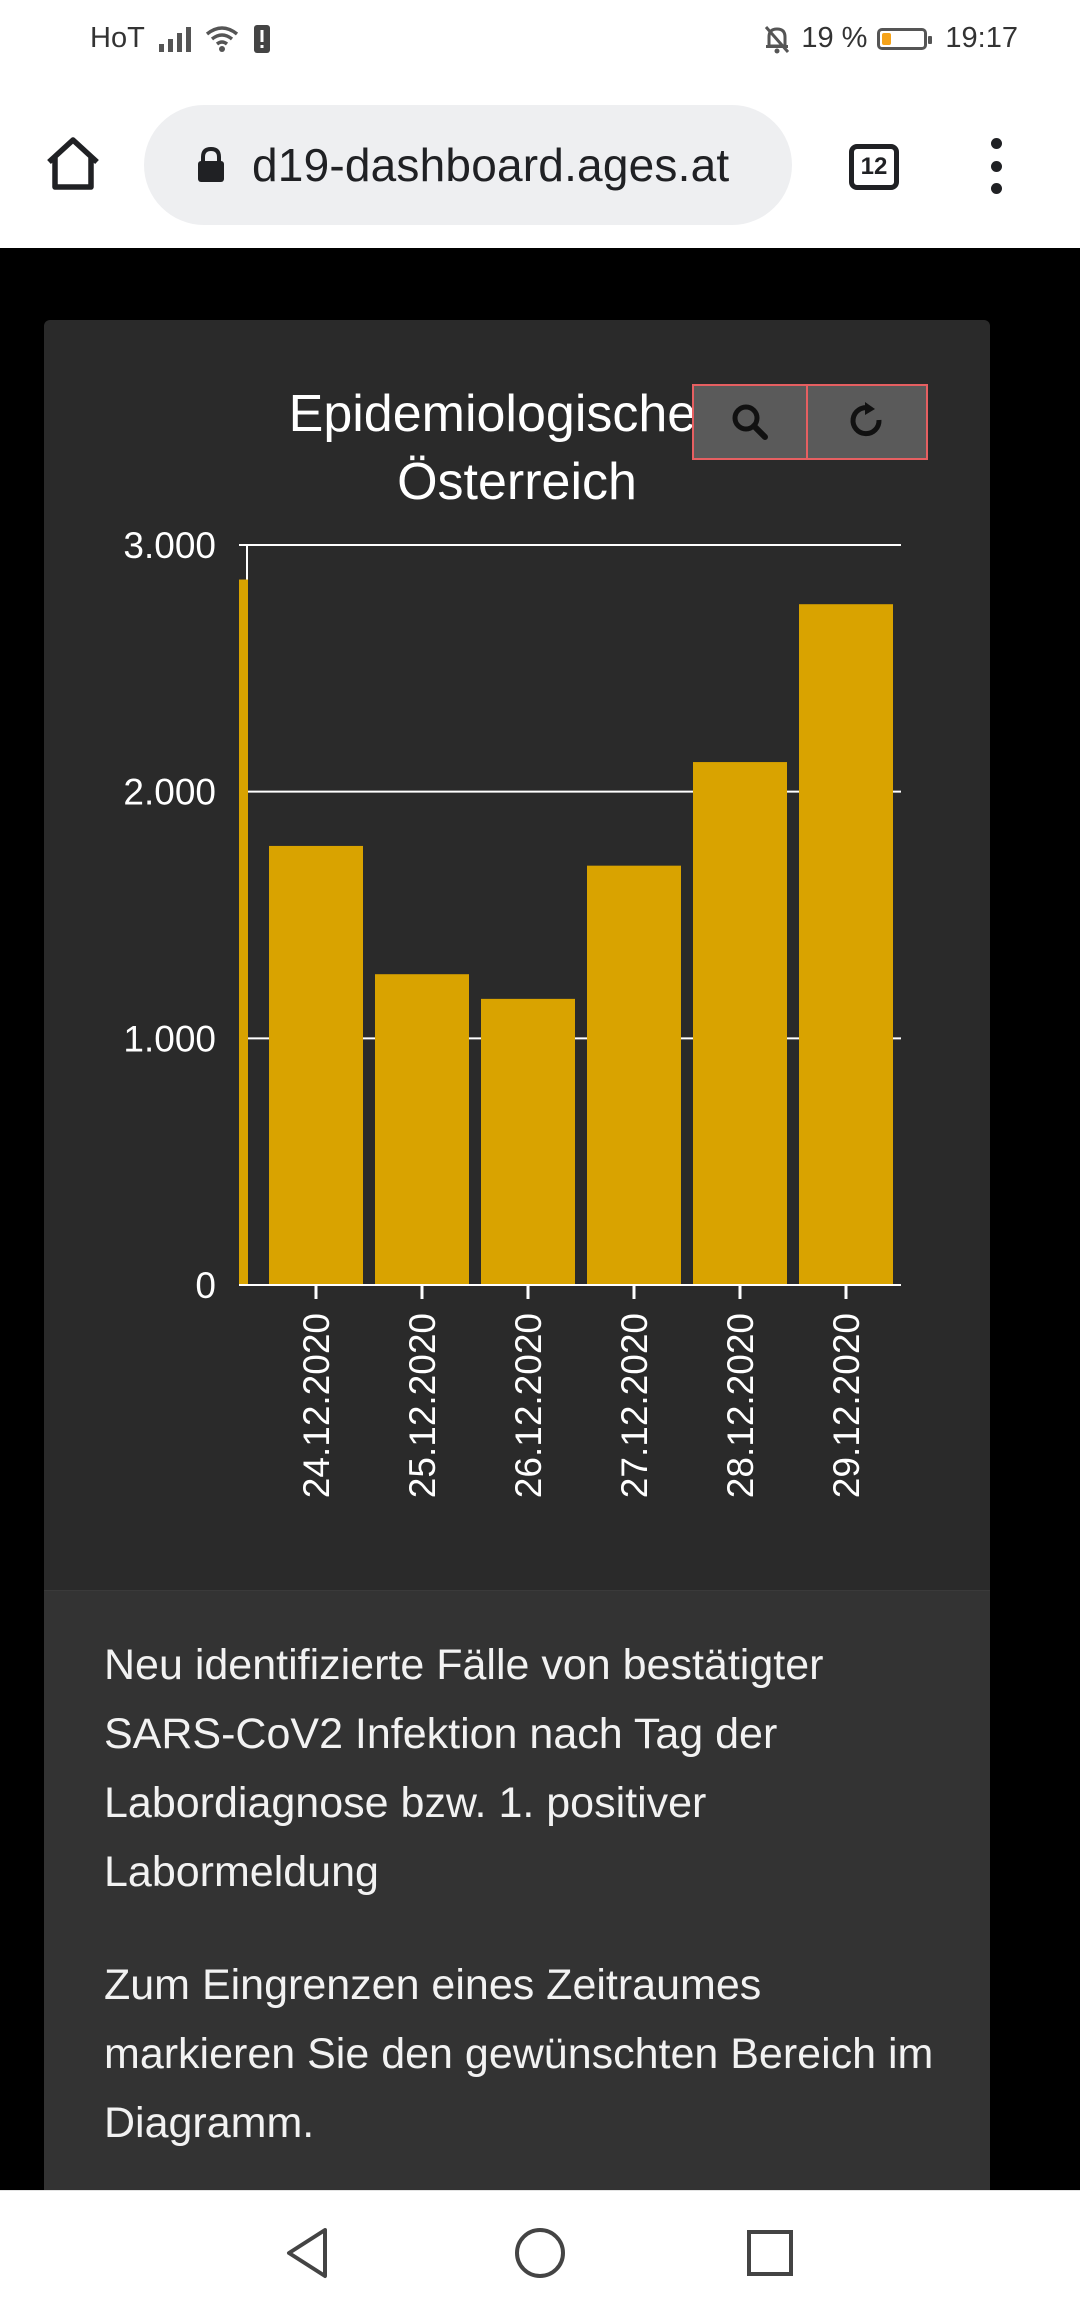 The width and height of the screenshot is (1080, 2313). I want to click on chart-toolbar, so click(810, 424).